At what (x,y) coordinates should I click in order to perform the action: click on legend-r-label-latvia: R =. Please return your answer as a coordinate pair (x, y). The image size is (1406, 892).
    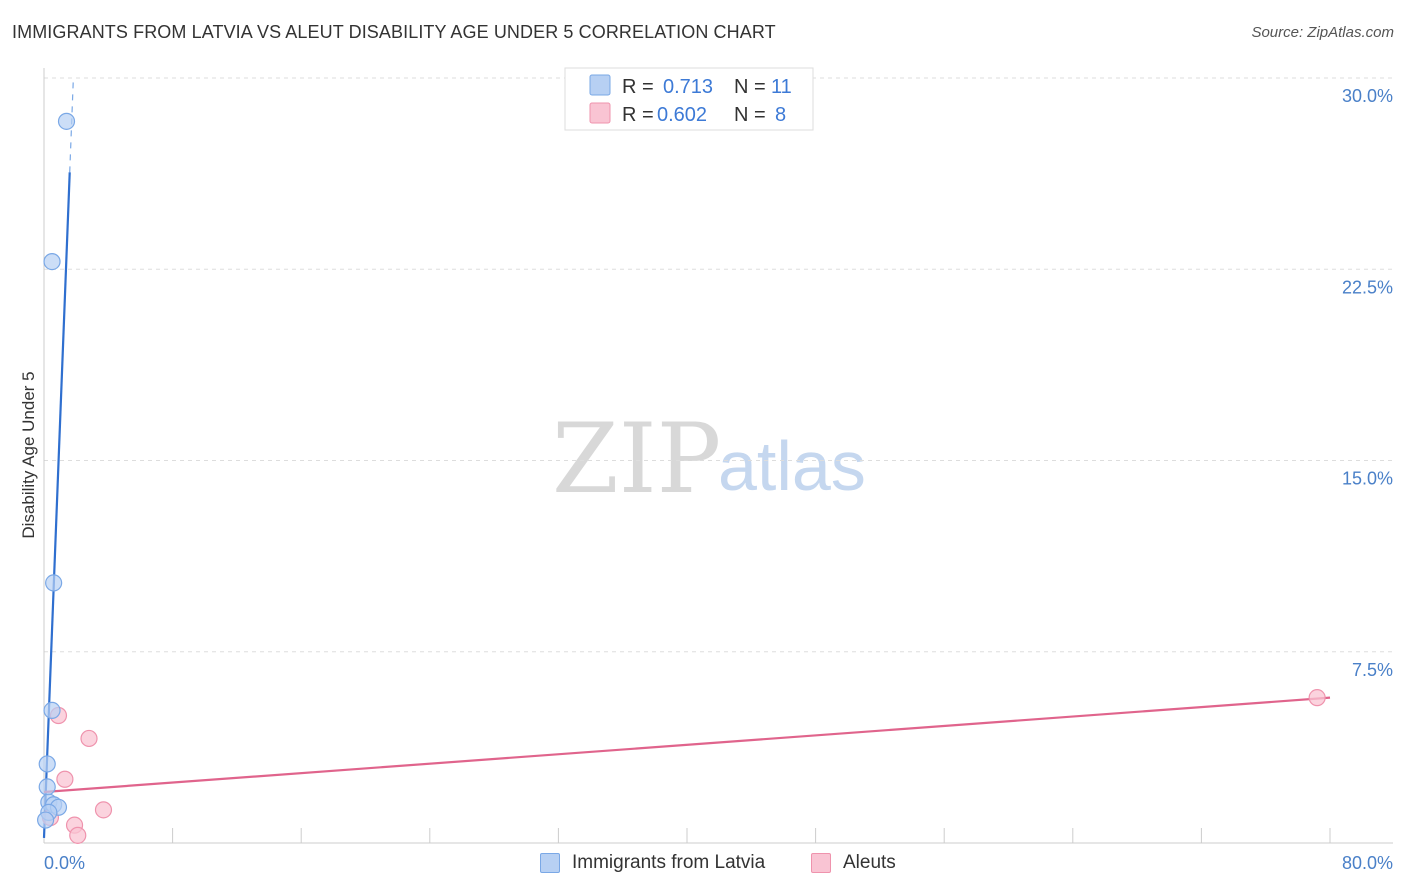
    Looking at the image, I should click on (638, 87).